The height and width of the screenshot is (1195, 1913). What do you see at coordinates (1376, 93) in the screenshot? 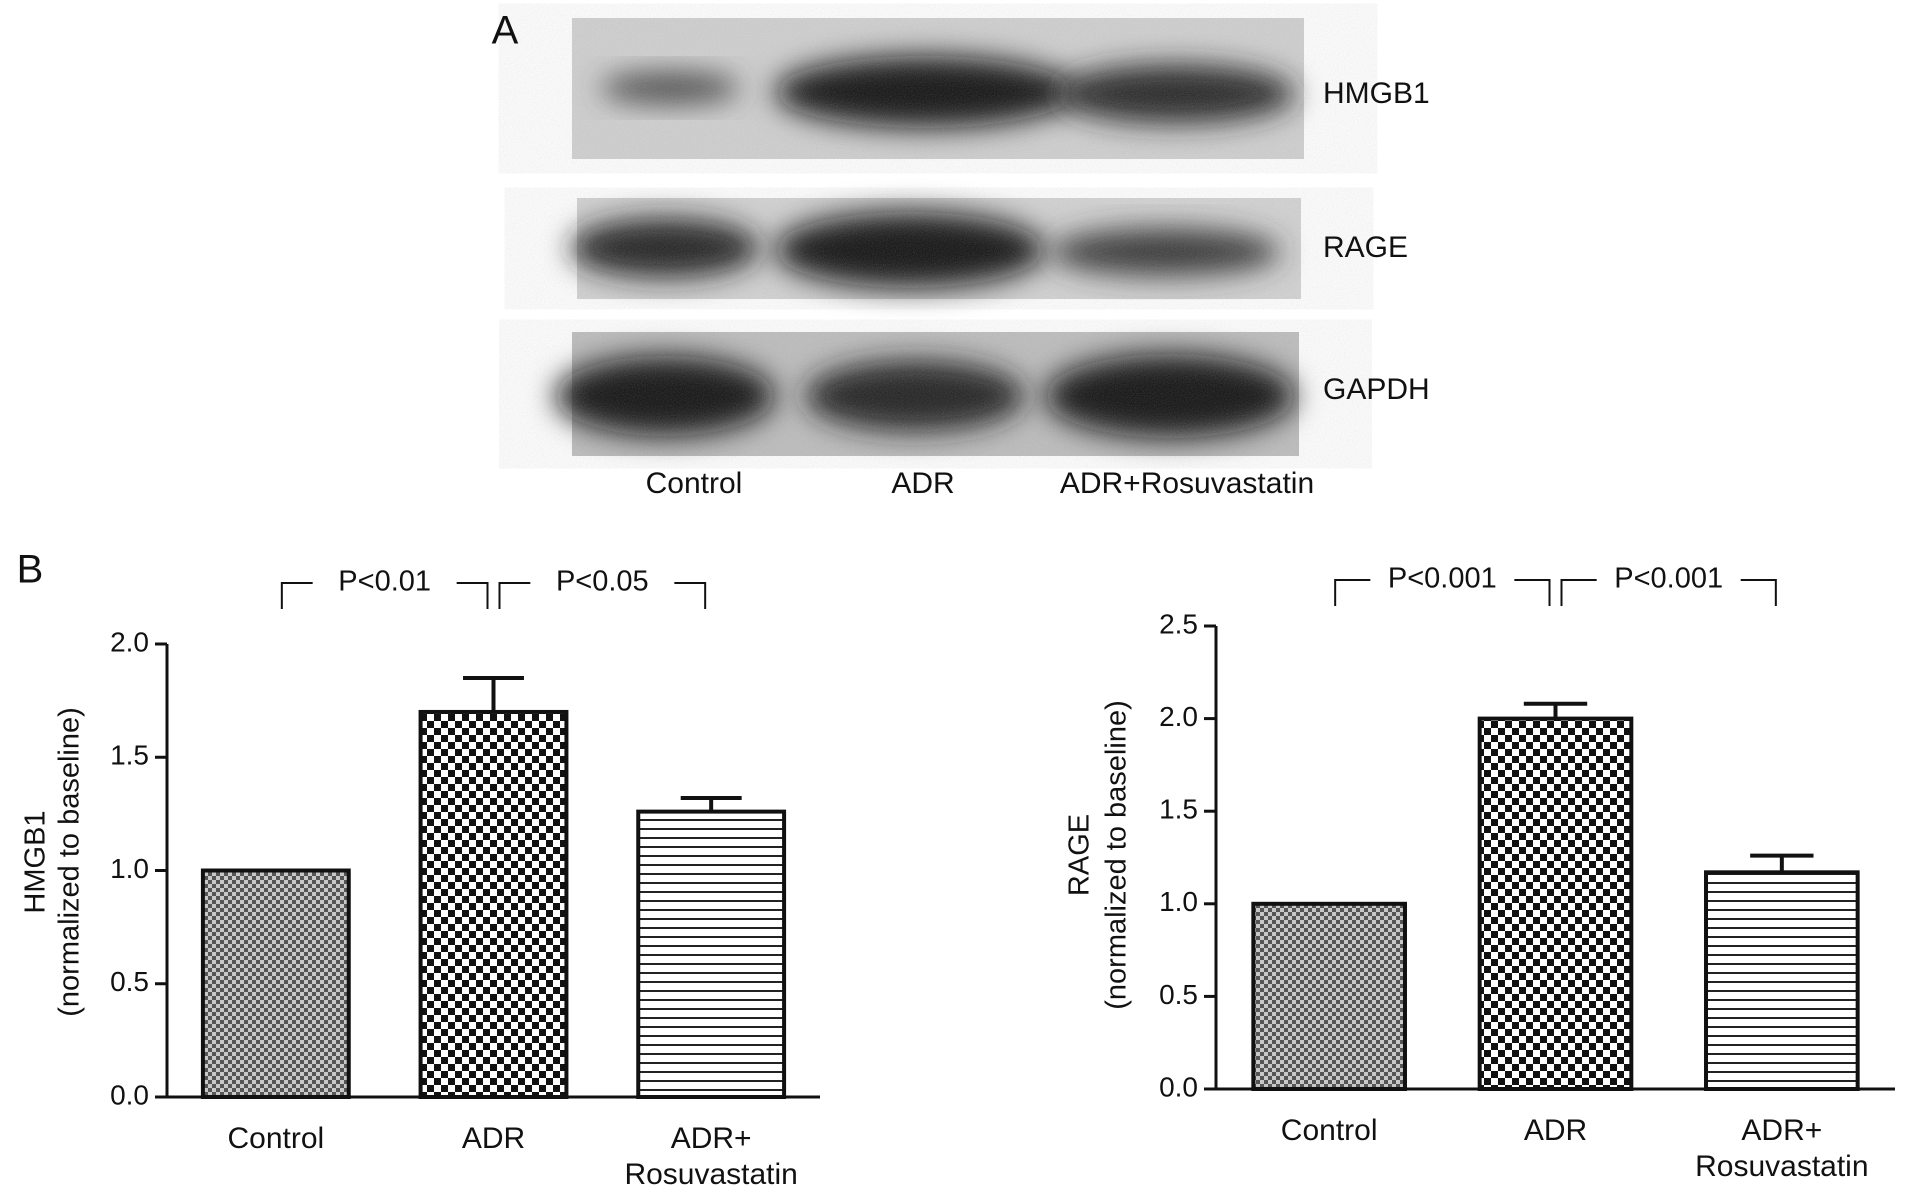
I see `band-label: HMGB1` at bounding box center [1376, 93].